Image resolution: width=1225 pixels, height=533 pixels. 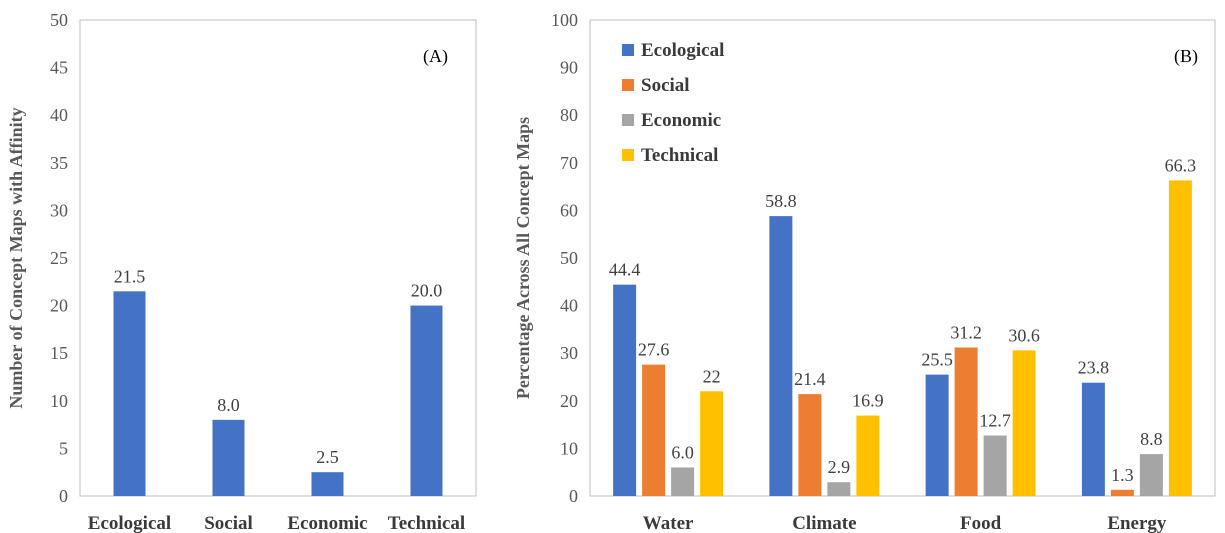 I want to click on panel-b-y-tick-label: 80, so click(x=569, y=115).